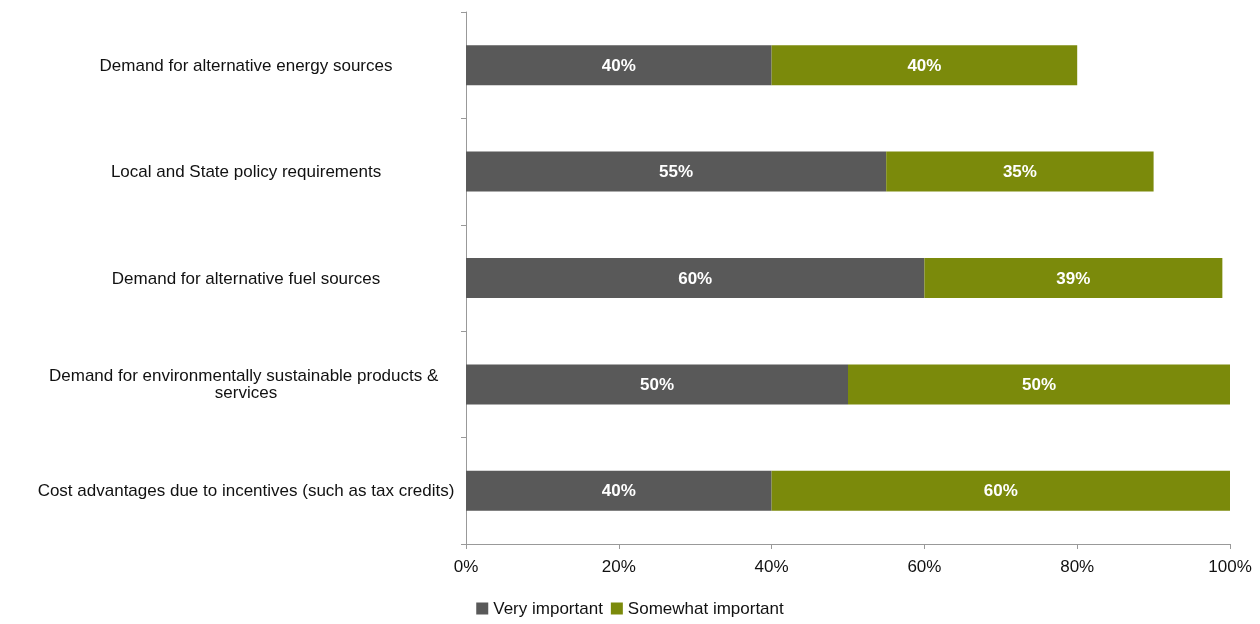  Describe the element at coordinates (548, 608) in the screenshot. I see `legend-label: Very important` at that location.